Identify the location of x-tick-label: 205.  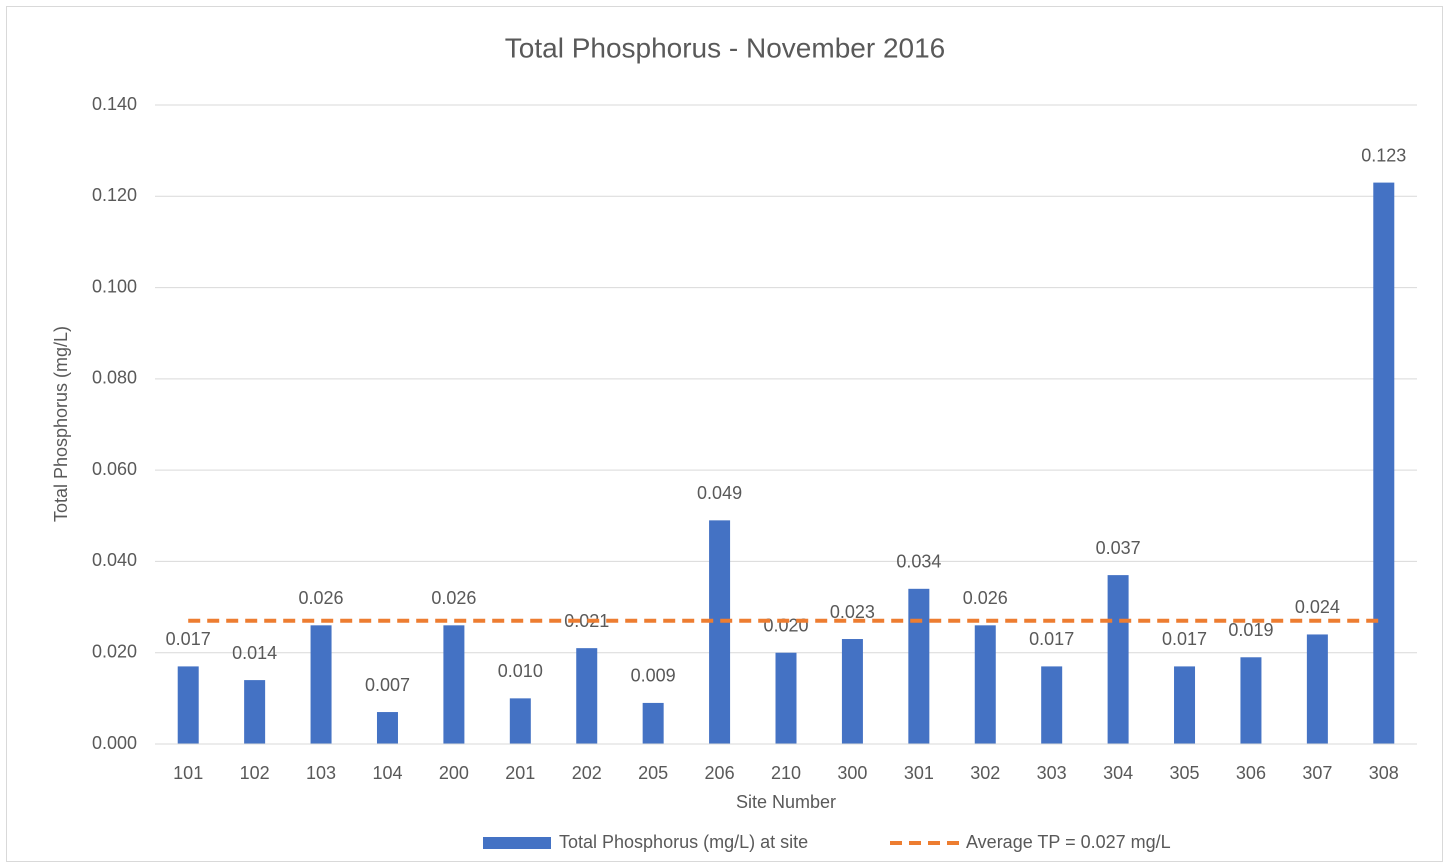
(653, 773).